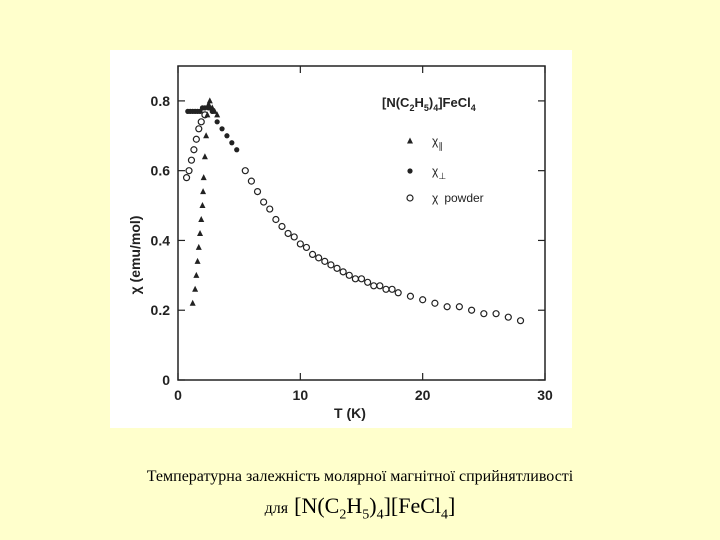 The height and width of the screenshot is (540, 720). Describe the element at coordinates (178, 395) in the screenshot. I see `x-tick-label: 0` at that location.